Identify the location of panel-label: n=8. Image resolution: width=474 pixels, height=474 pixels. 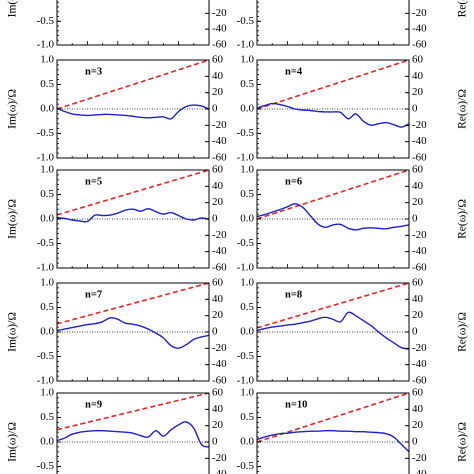
(293, 294).